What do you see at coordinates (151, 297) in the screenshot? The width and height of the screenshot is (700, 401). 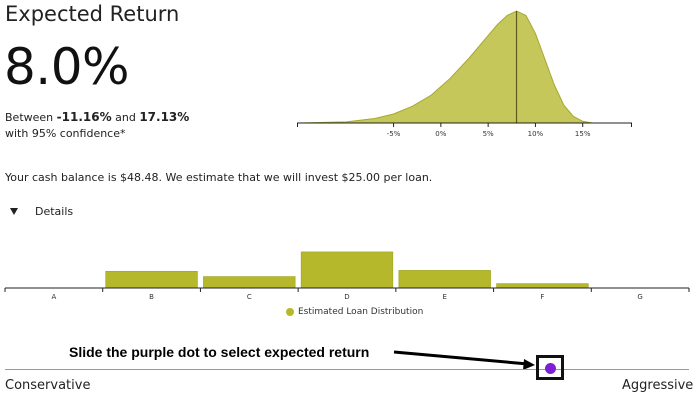 I see `category-label: B` at bounding box center [151, 297].